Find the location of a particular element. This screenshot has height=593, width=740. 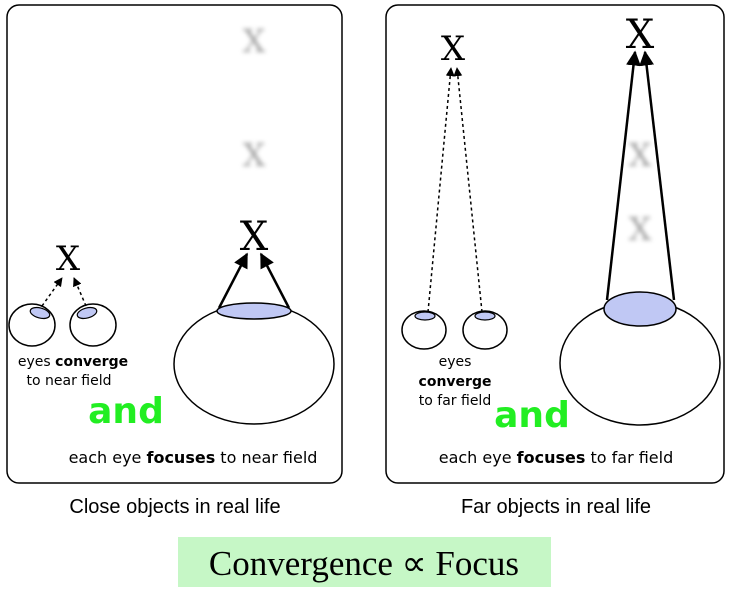

right-caption: Far objects in real life is located at coordinates (556, 507).